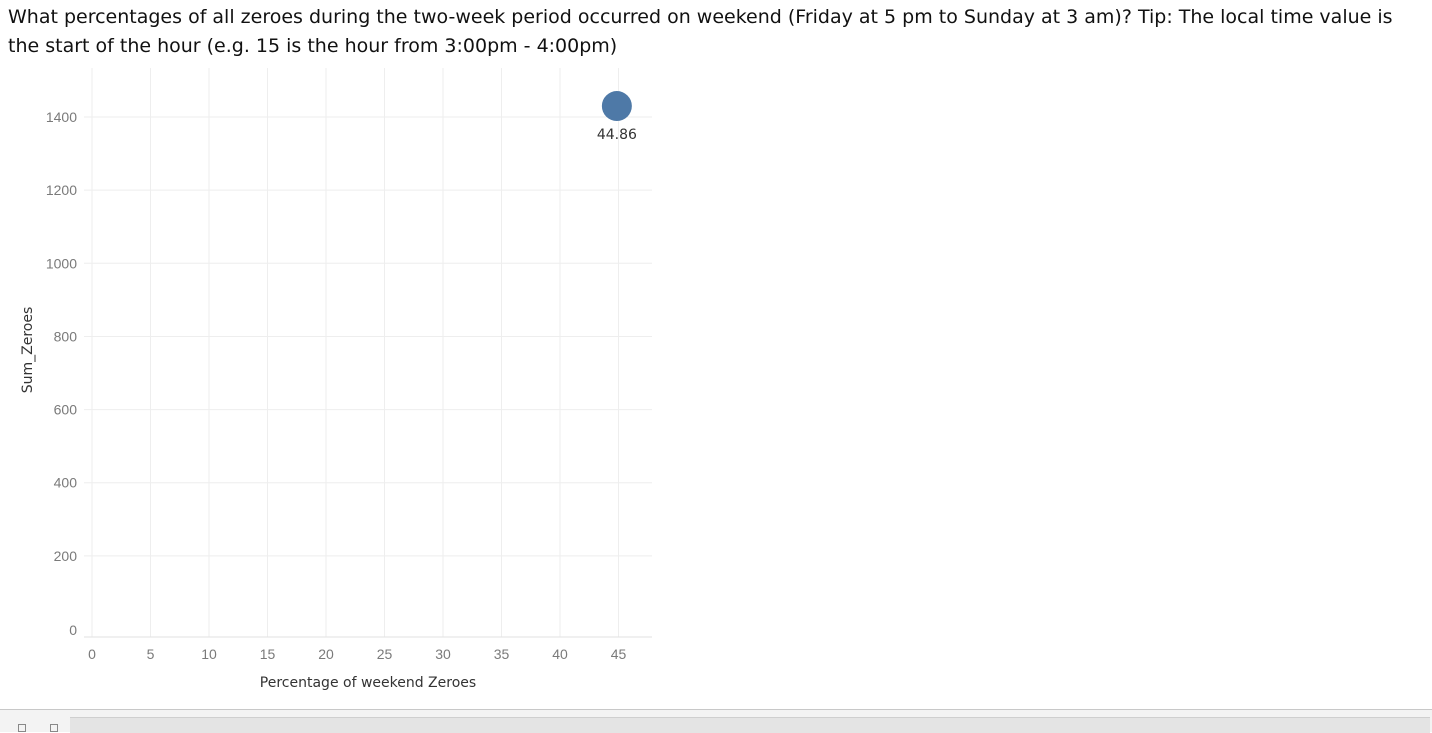  What do you see at coordinates (268, 654) in the screenshot?
I see `x-tick-label: 15` at bounding box center [268, 654].